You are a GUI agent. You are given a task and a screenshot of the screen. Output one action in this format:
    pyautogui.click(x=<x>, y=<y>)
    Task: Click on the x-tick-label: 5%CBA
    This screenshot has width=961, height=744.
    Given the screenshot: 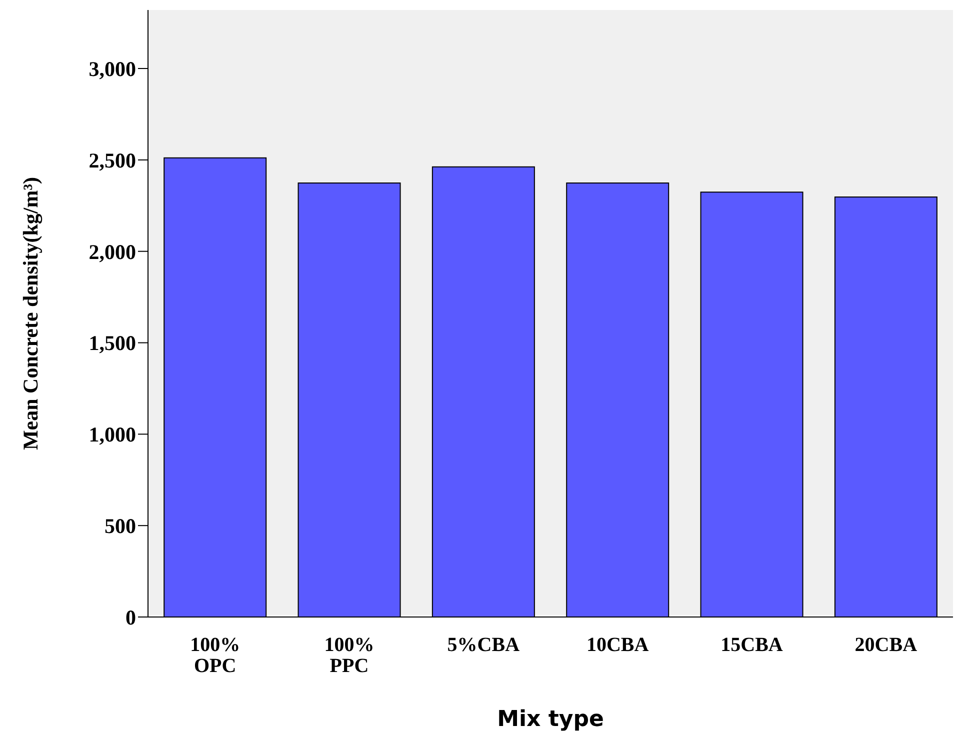 What is the action you would take?
    pyautogui.click(x=483, y=645)
    